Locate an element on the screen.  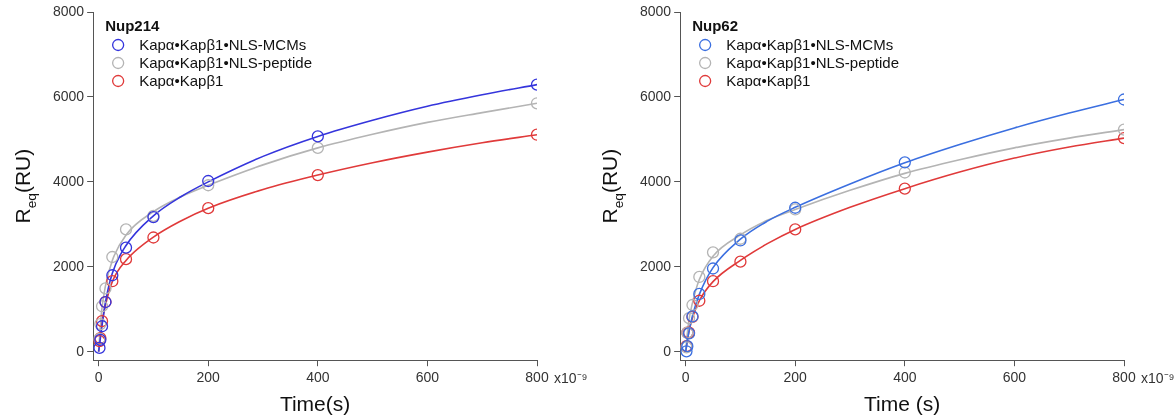
legend-title: Nup214 is located at coordinates (132, 25).